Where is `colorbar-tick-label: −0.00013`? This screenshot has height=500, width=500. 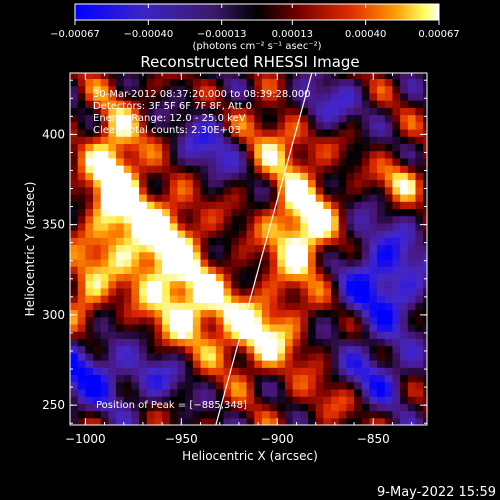
colorbar-tick-label: −0.00013 is located at coordinates (222, 34).